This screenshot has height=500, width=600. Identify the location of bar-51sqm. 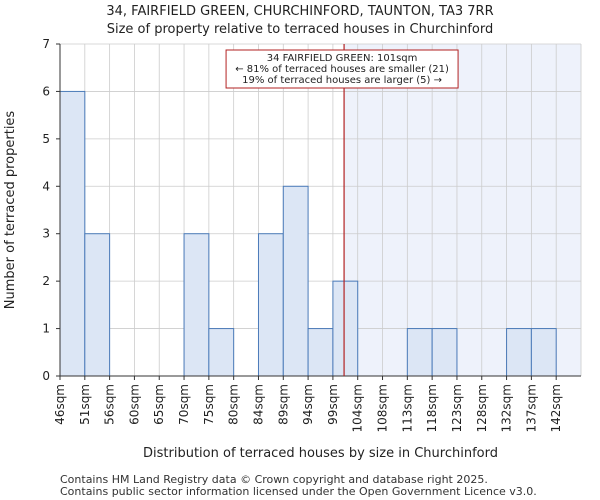
(97, 305).